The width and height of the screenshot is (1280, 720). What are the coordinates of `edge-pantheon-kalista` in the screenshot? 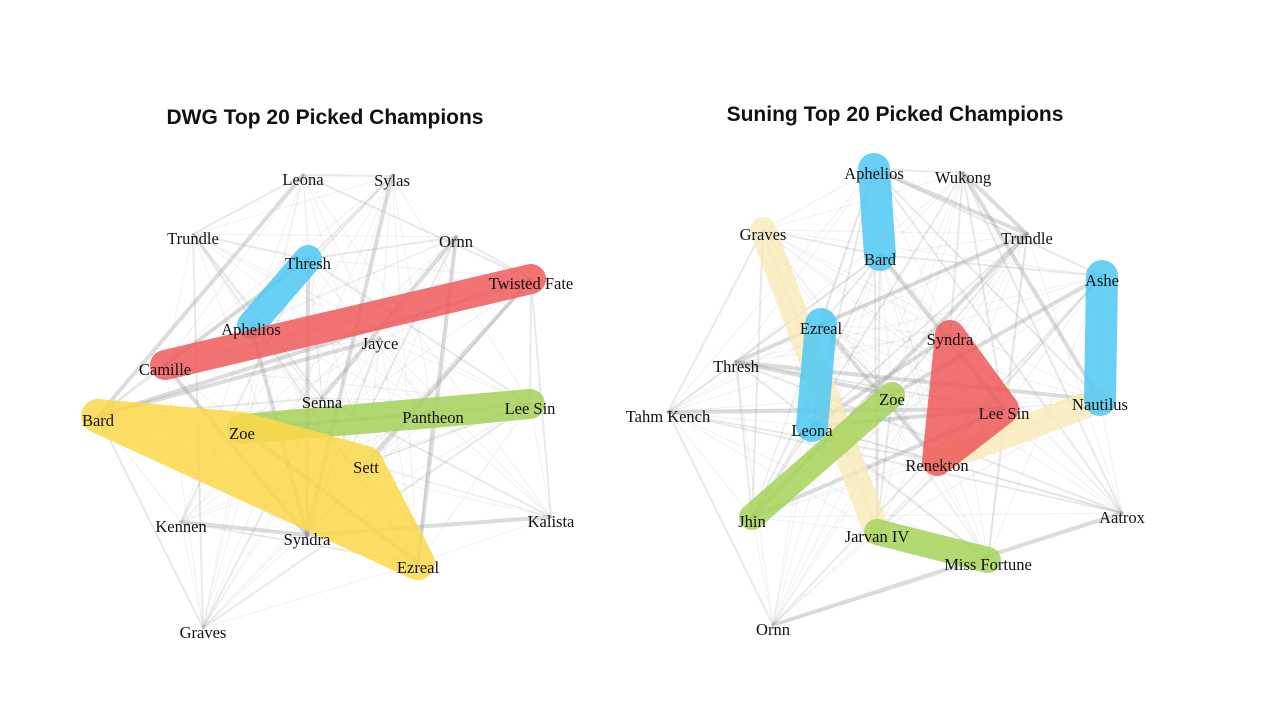 It's located at (492, 465).